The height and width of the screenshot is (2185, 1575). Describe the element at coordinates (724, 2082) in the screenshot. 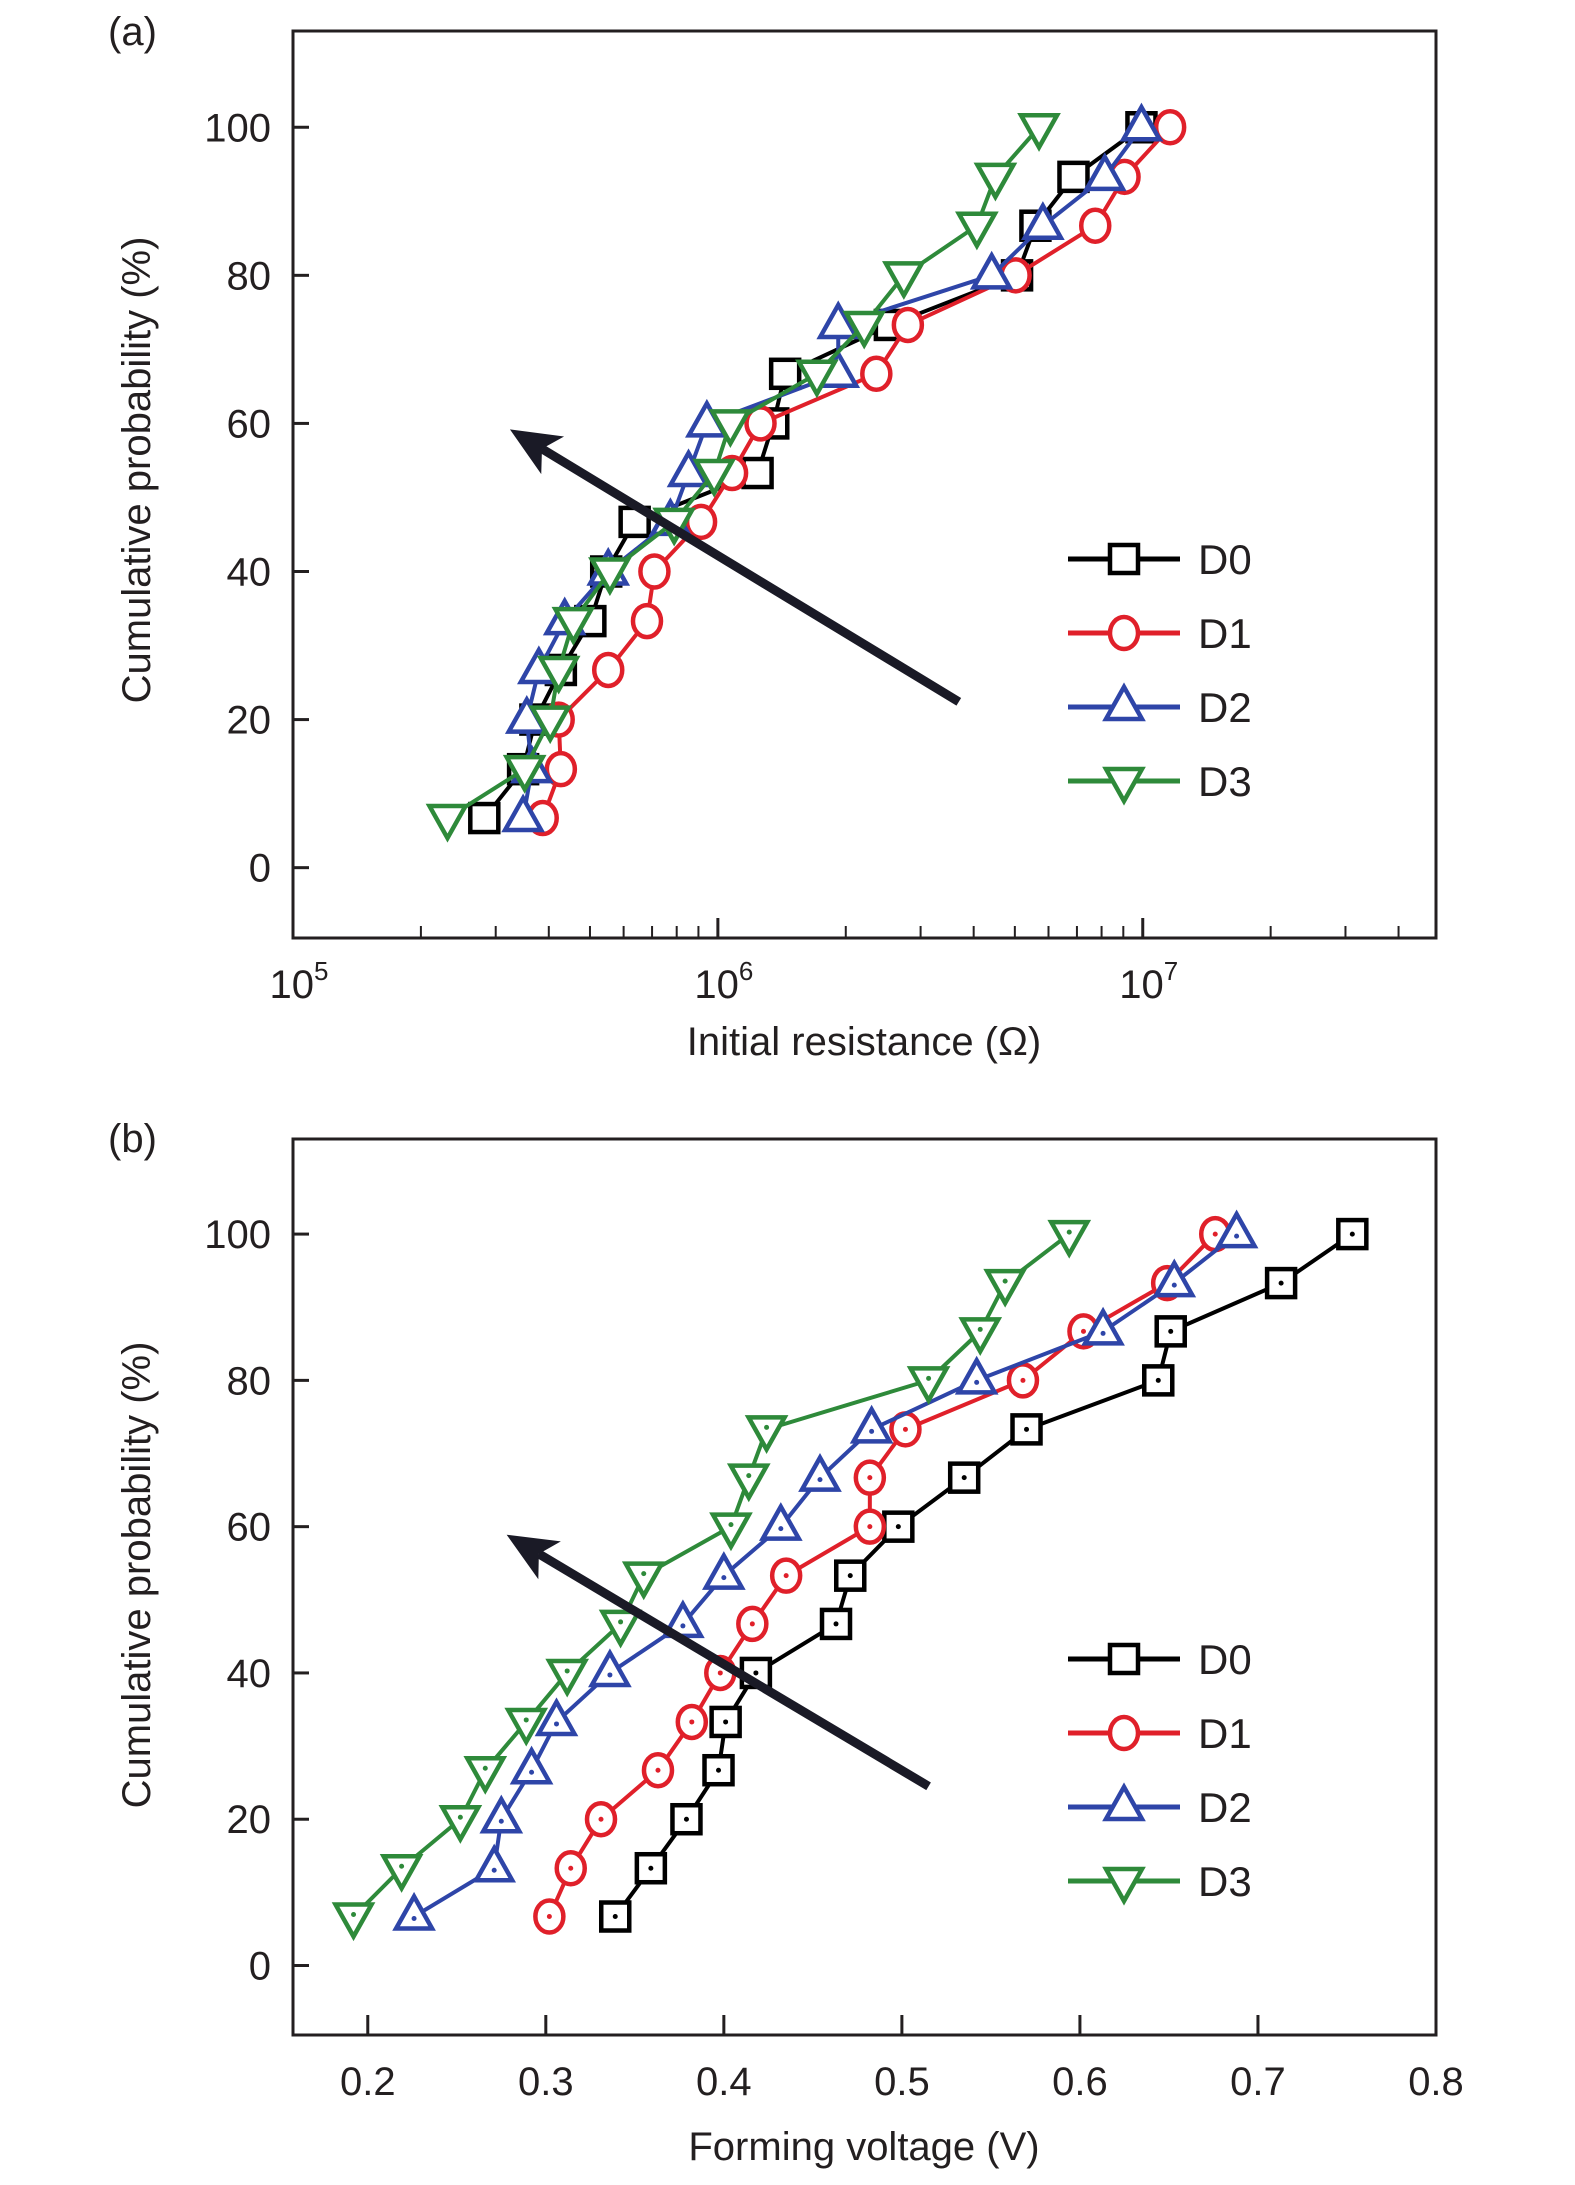

I see `x-tick-label: 0.4` at that location.